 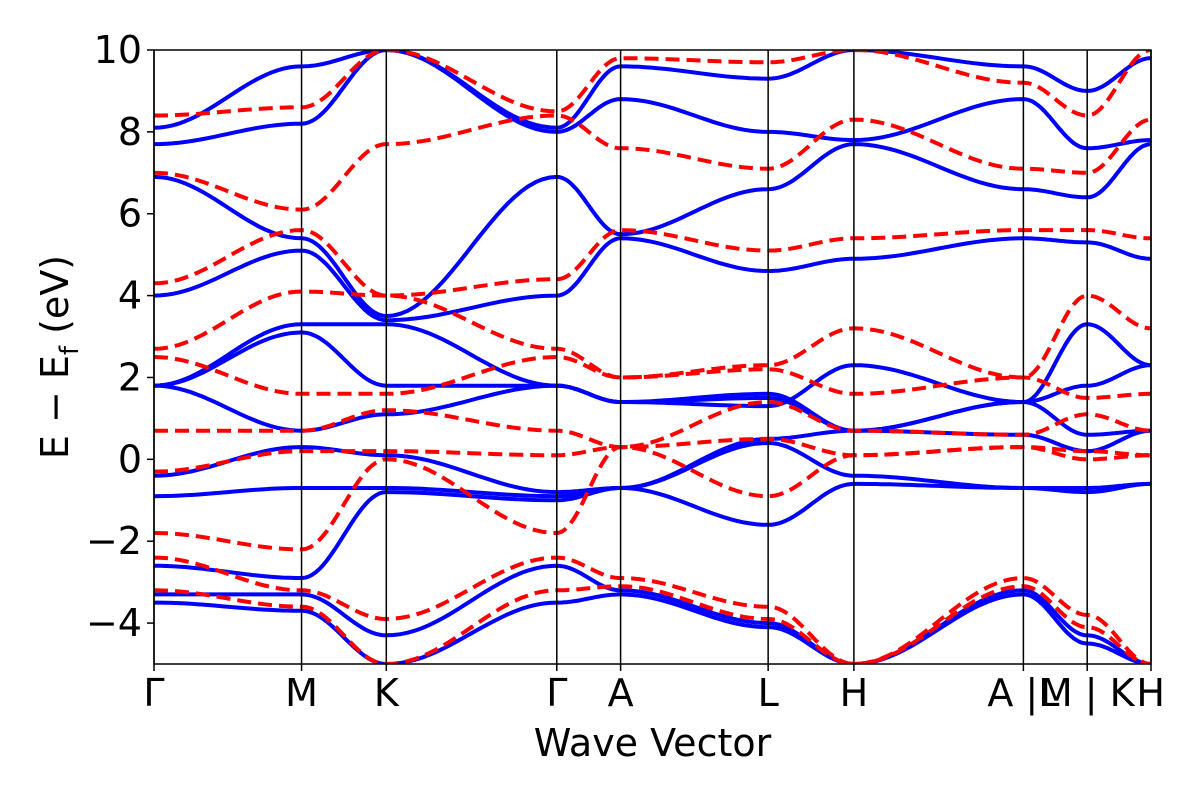 What do you see at coordinates (130, 132) in the screenshot?
I see `y-tick-label-6: 8` at bounding box center [130, 132].